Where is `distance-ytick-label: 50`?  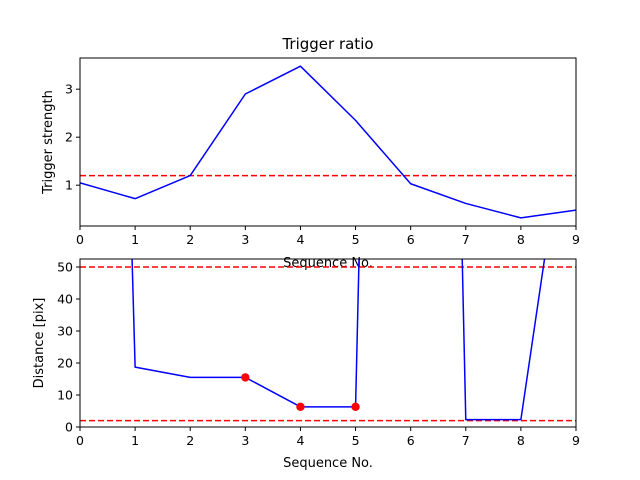 distance-ytick-label: 50 is located at coordinates (65, 267).